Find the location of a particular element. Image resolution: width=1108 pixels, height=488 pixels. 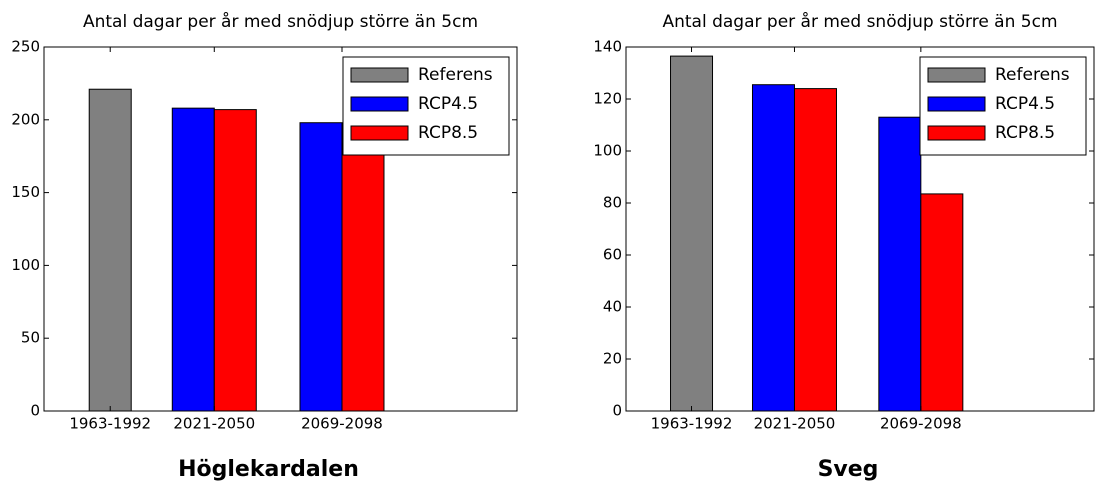

y-tick-label: 50 is located at coordinates (30, 338).